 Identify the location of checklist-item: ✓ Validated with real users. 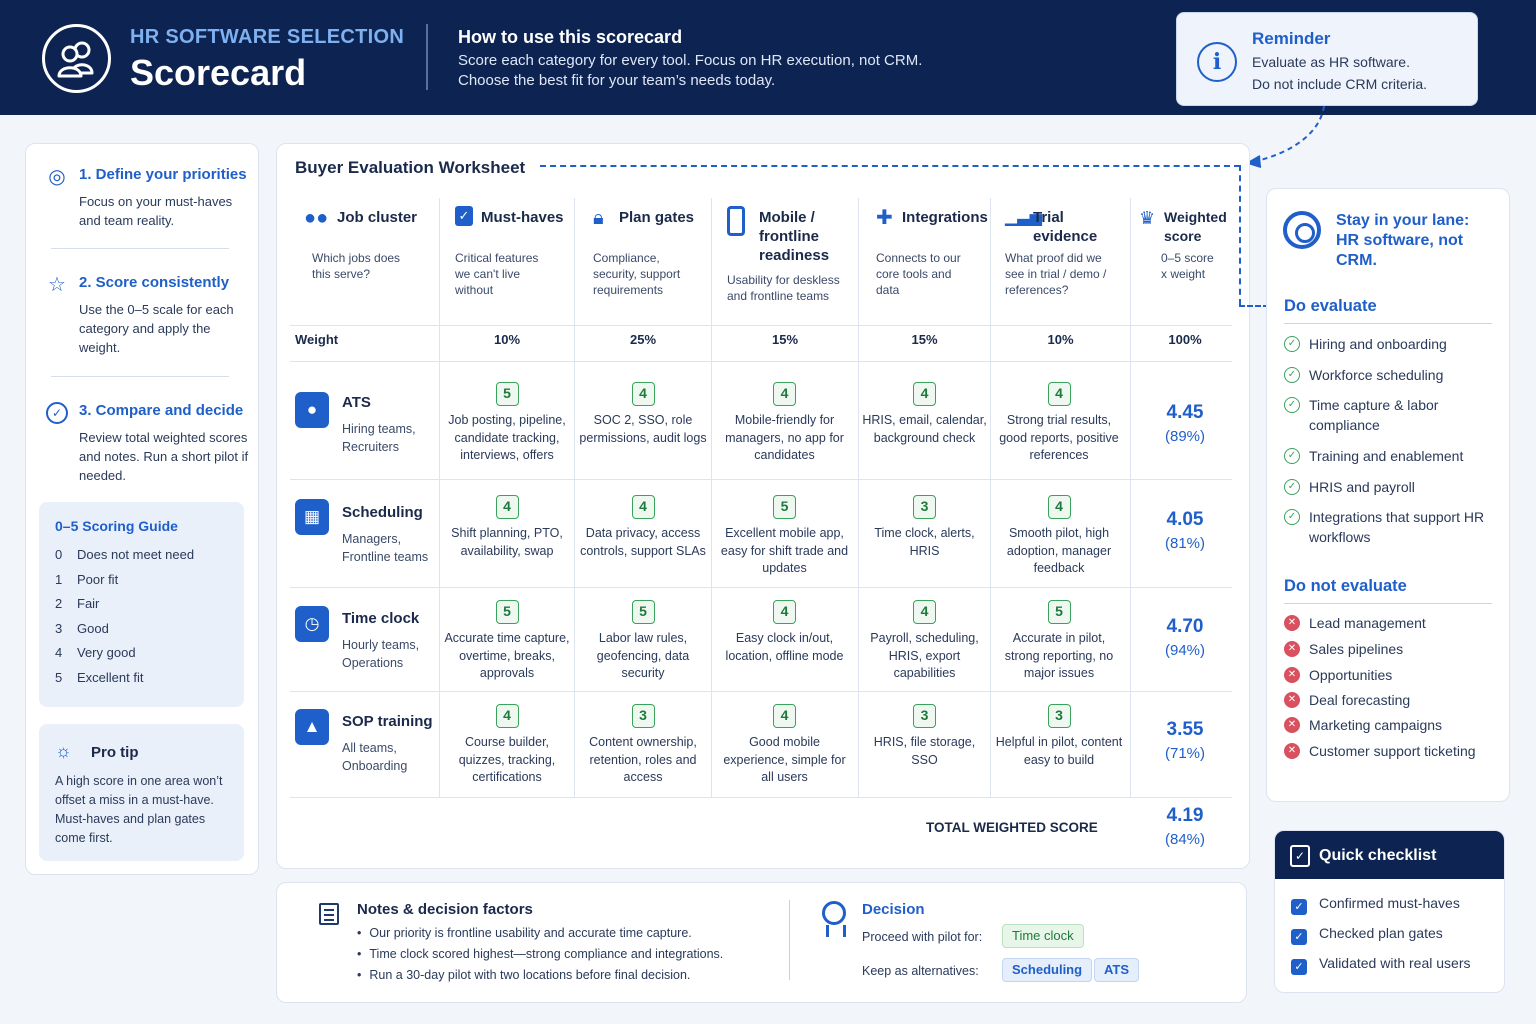
(1380, 965).